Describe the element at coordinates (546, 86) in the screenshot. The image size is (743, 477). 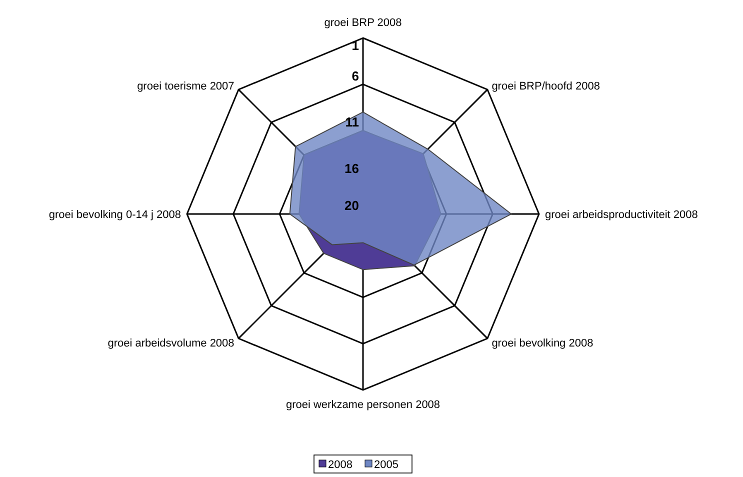
I see `spoke-label: groei BRP/hoofd 2008` at that location.